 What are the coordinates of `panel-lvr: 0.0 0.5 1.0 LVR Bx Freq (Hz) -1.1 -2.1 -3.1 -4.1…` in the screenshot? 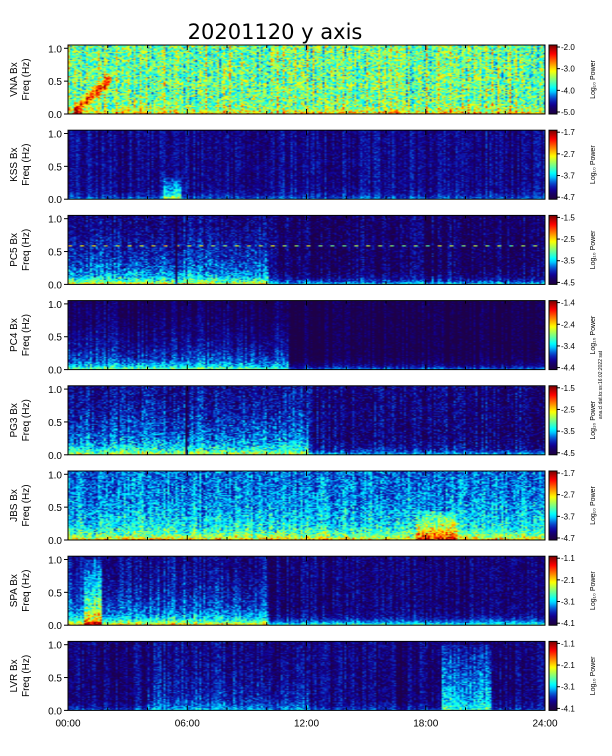 It's located at (303, 678).